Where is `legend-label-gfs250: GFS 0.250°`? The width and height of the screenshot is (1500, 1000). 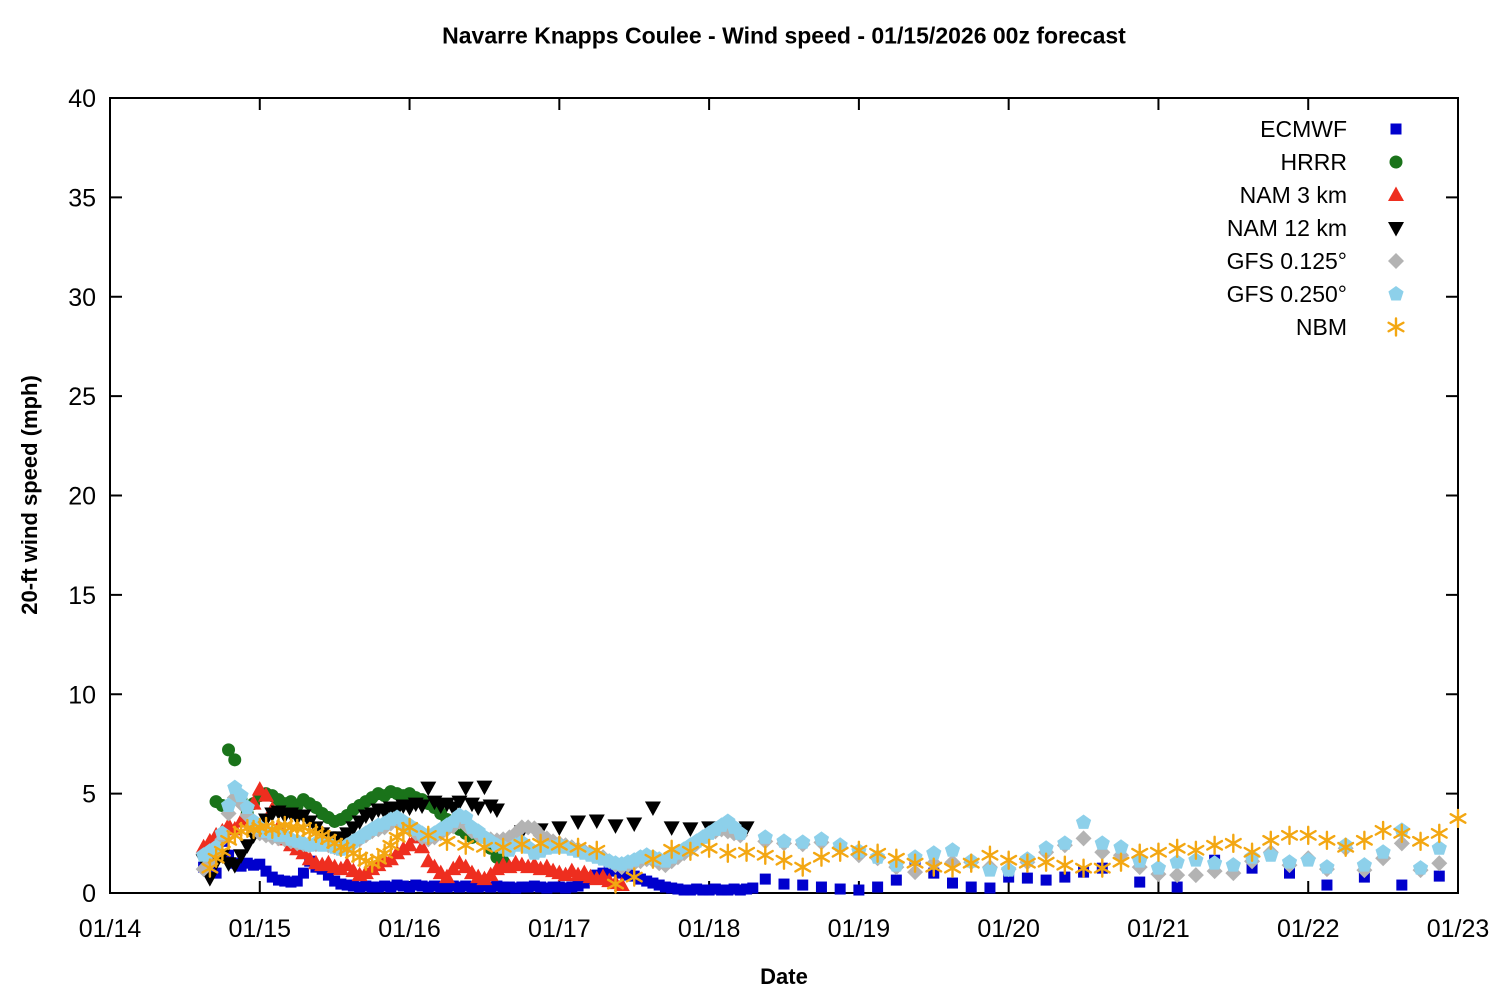
legend-label-gfs250: GFS 0.250° is located at coordinates (1287, 294).